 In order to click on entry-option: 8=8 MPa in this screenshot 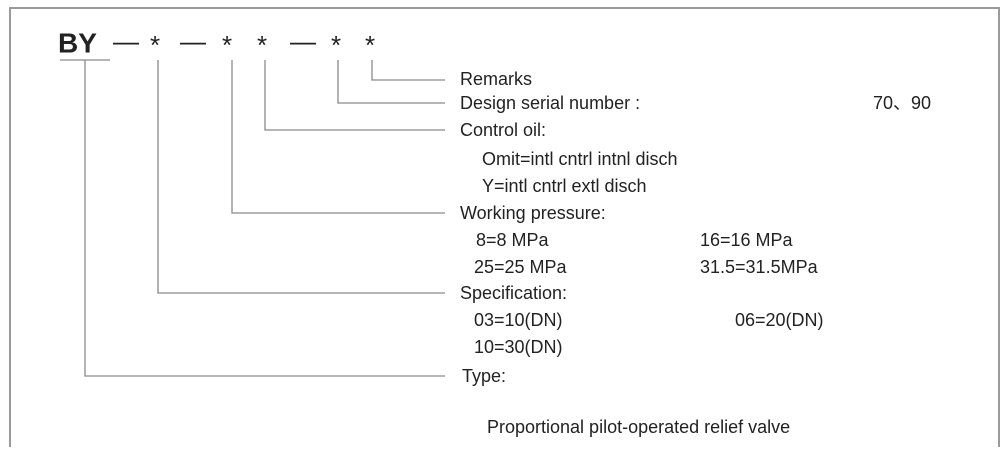, I will do `click(513, 240)`.